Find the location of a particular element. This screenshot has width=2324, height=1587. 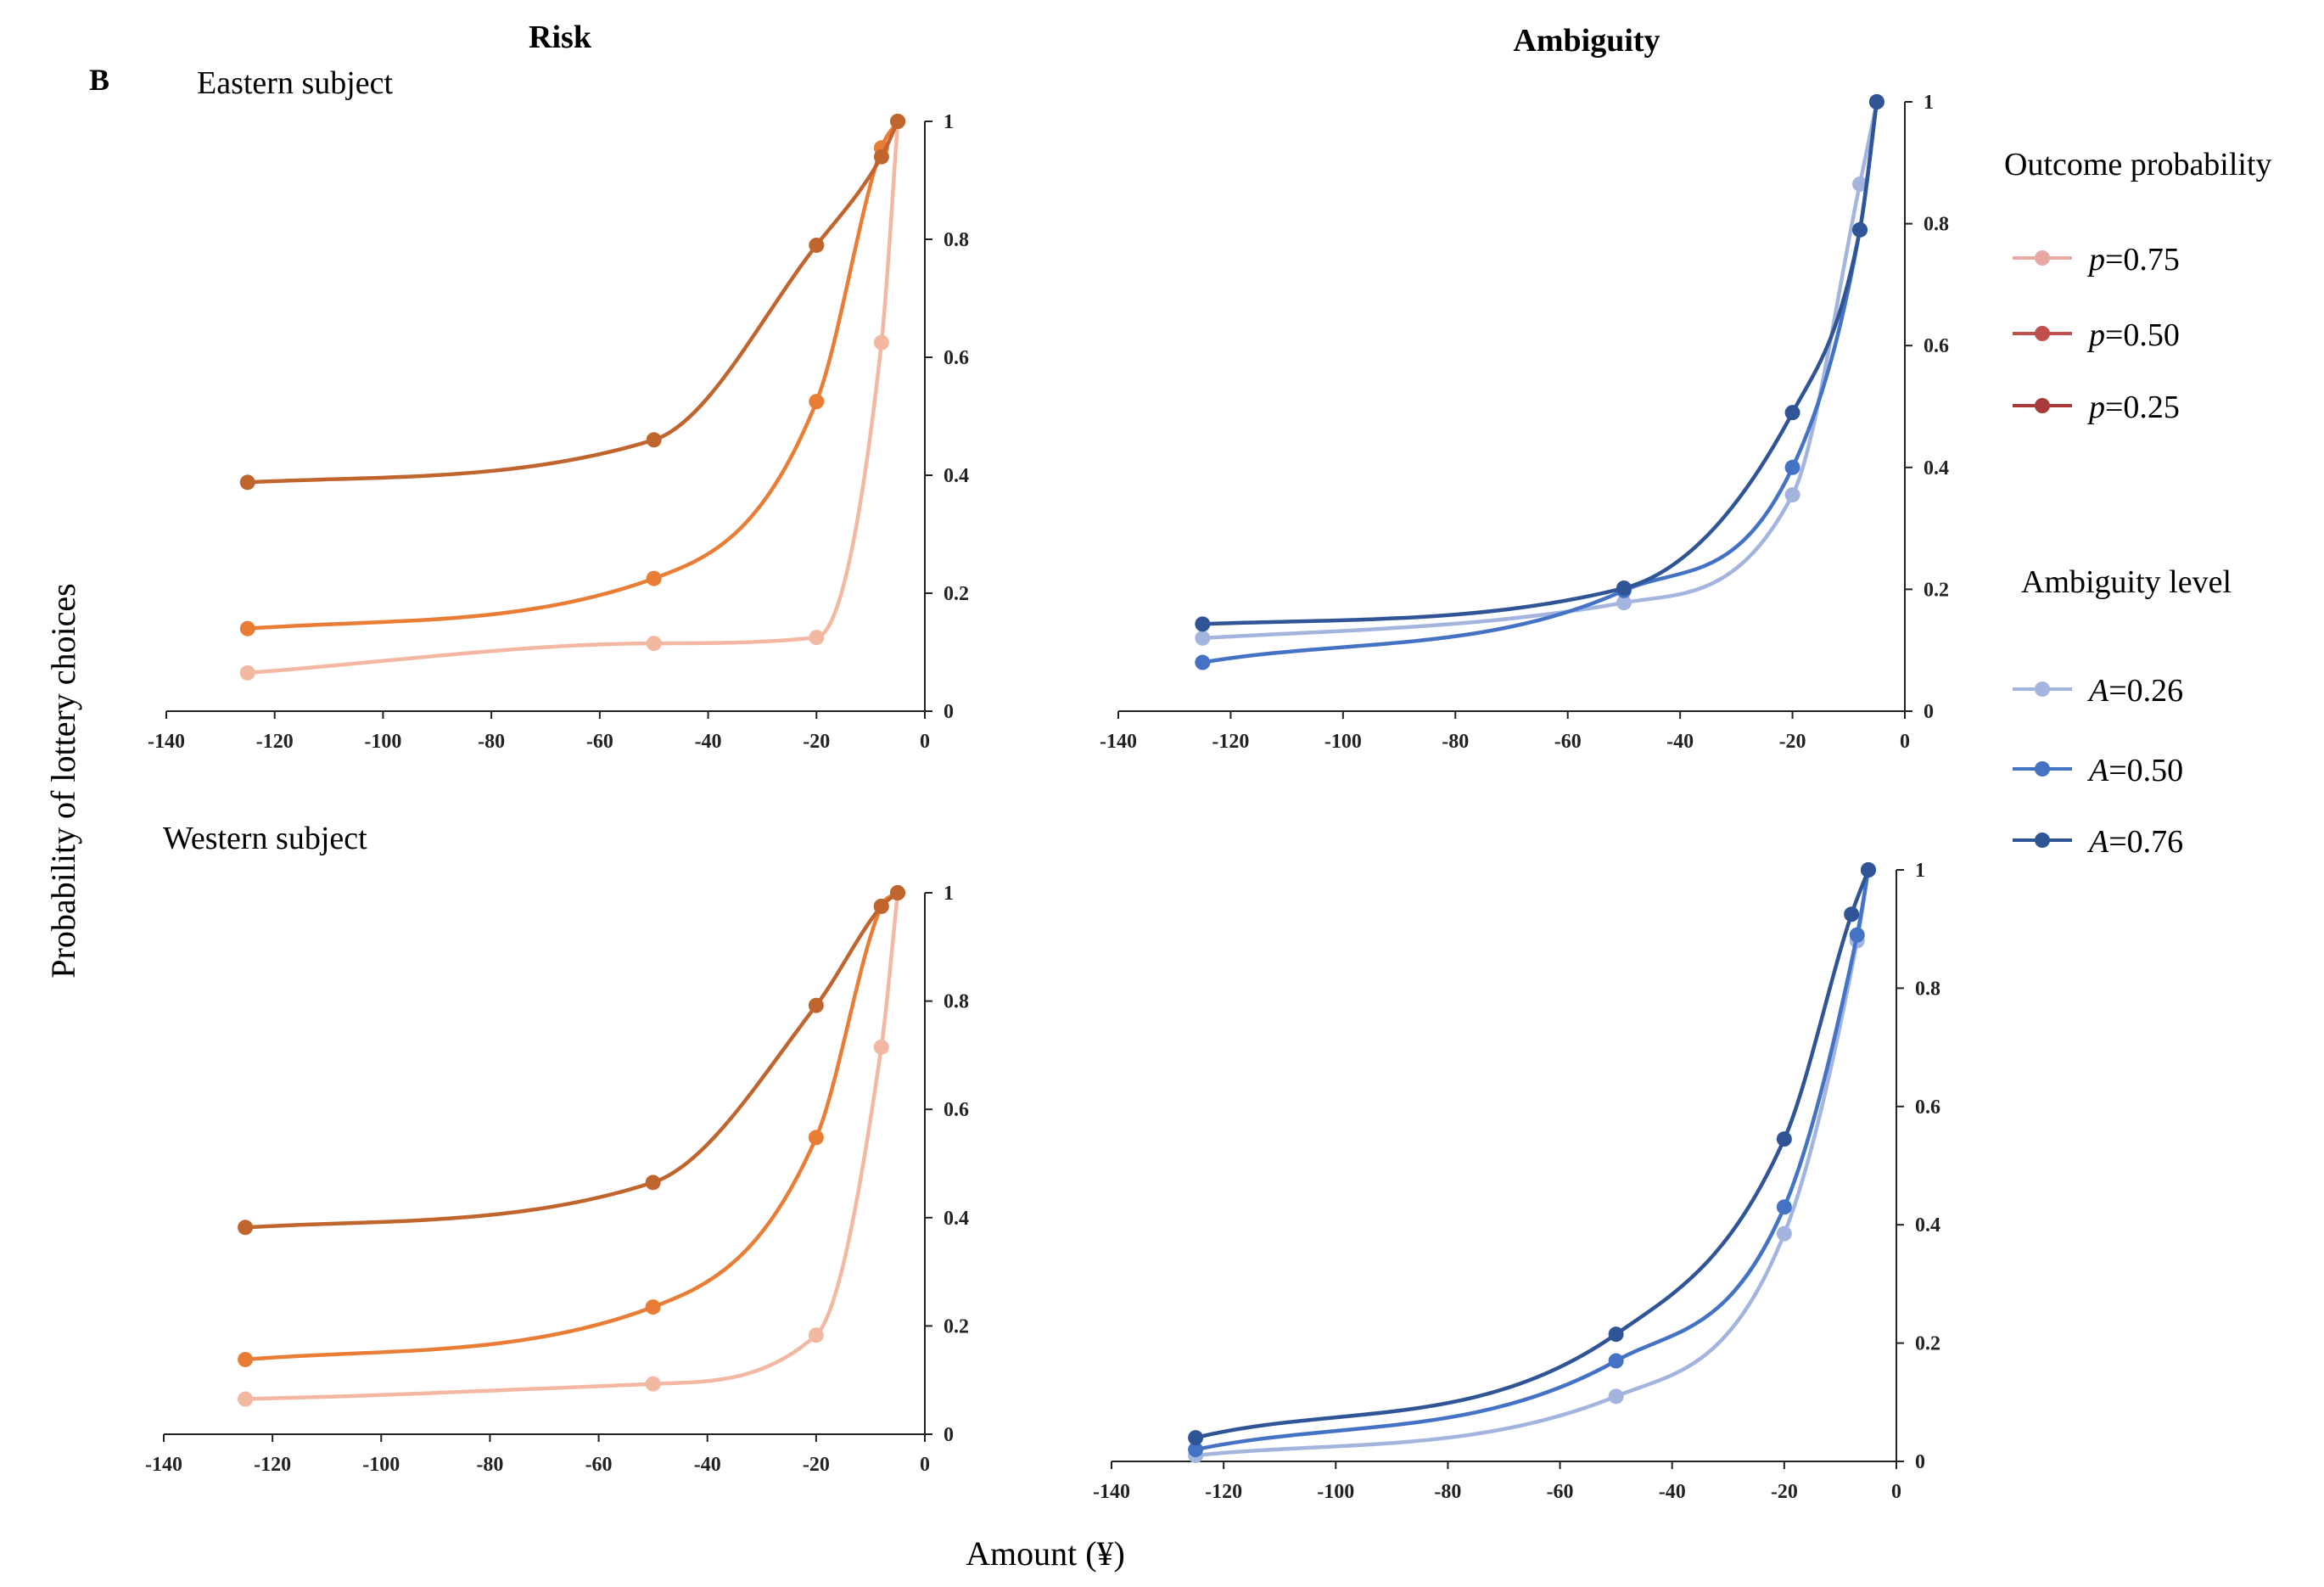

legend-risk-title: Outcome probability is located at coordinates (2138, 164).